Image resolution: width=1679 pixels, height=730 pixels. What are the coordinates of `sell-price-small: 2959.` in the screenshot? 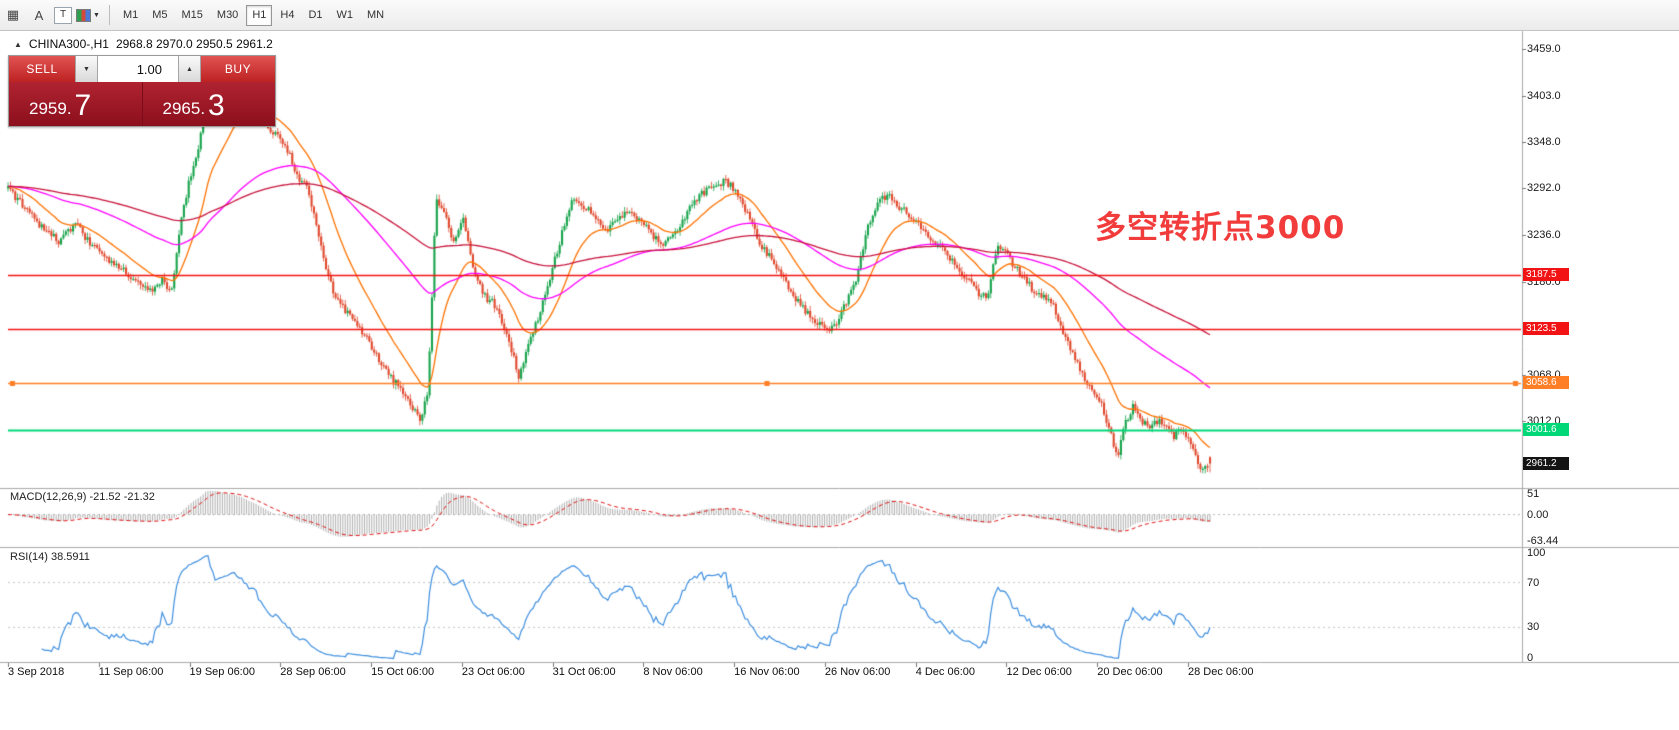 It's located at (50, 108).